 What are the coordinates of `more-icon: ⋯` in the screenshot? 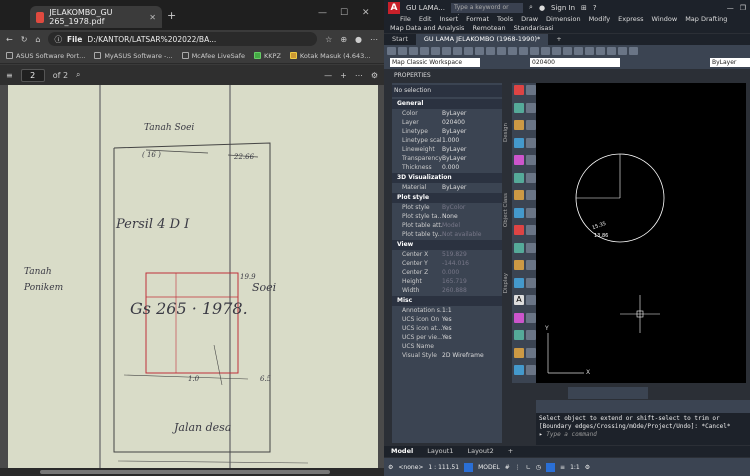 It's located at (374, 39).